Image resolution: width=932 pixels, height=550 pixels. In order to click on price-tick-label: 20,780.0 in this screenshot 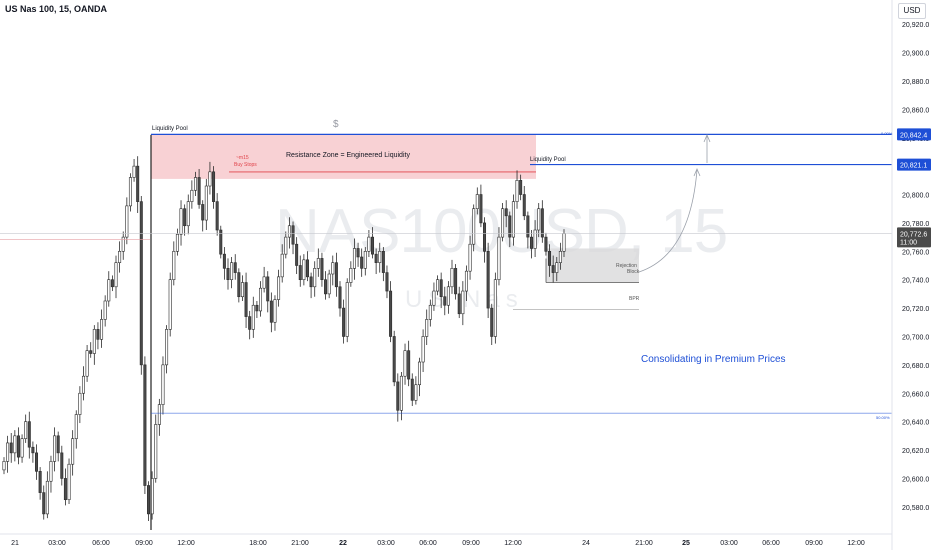, I will do `click(915, 224)`.